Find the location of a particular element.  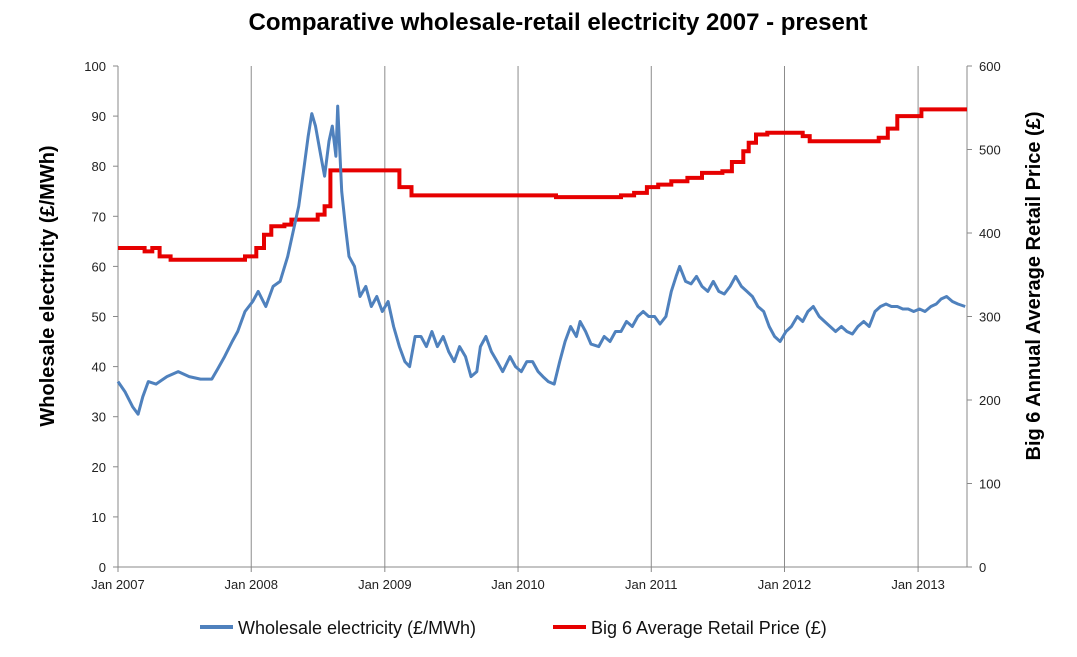

y-axis-right-title: Big 6 Annual Average Retail Price (£) is located at coordinates (1034, 286).